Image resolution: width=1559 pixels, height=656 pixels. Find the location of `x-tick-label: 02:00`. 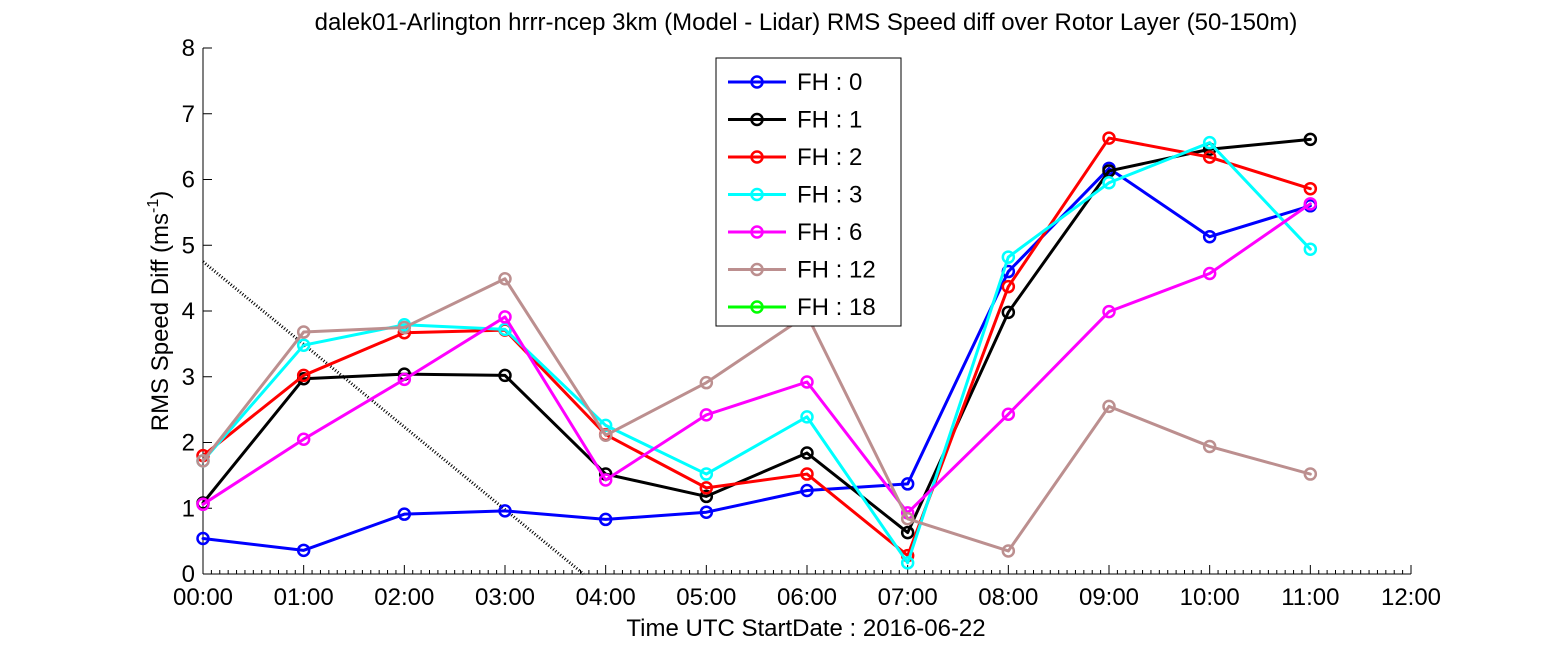

x-tick-label: 02:00 is located at coordinates (404, 597).